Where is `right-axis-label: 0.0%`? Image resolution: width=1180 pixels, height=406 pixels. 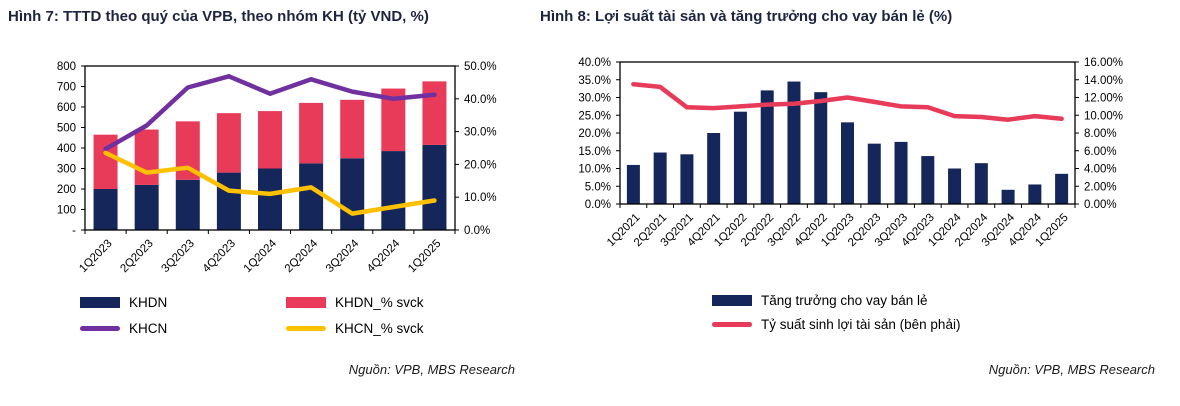 right-axis-label: 0.0% is located at coordinates (477, 231).